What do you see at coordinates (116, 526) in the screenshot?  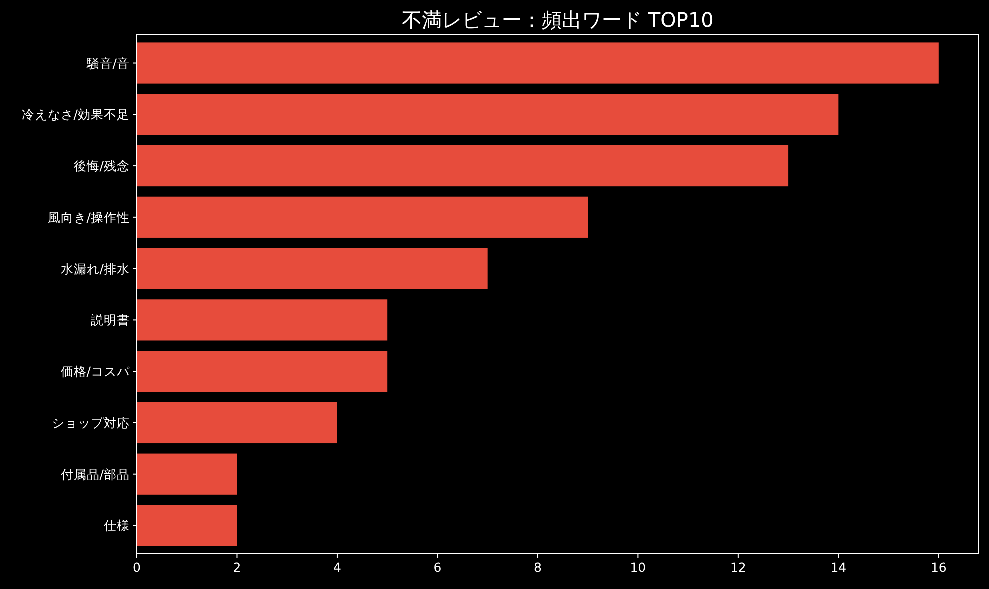 I see `y-tick-label: 仕様` at bounding box center [116, 526].